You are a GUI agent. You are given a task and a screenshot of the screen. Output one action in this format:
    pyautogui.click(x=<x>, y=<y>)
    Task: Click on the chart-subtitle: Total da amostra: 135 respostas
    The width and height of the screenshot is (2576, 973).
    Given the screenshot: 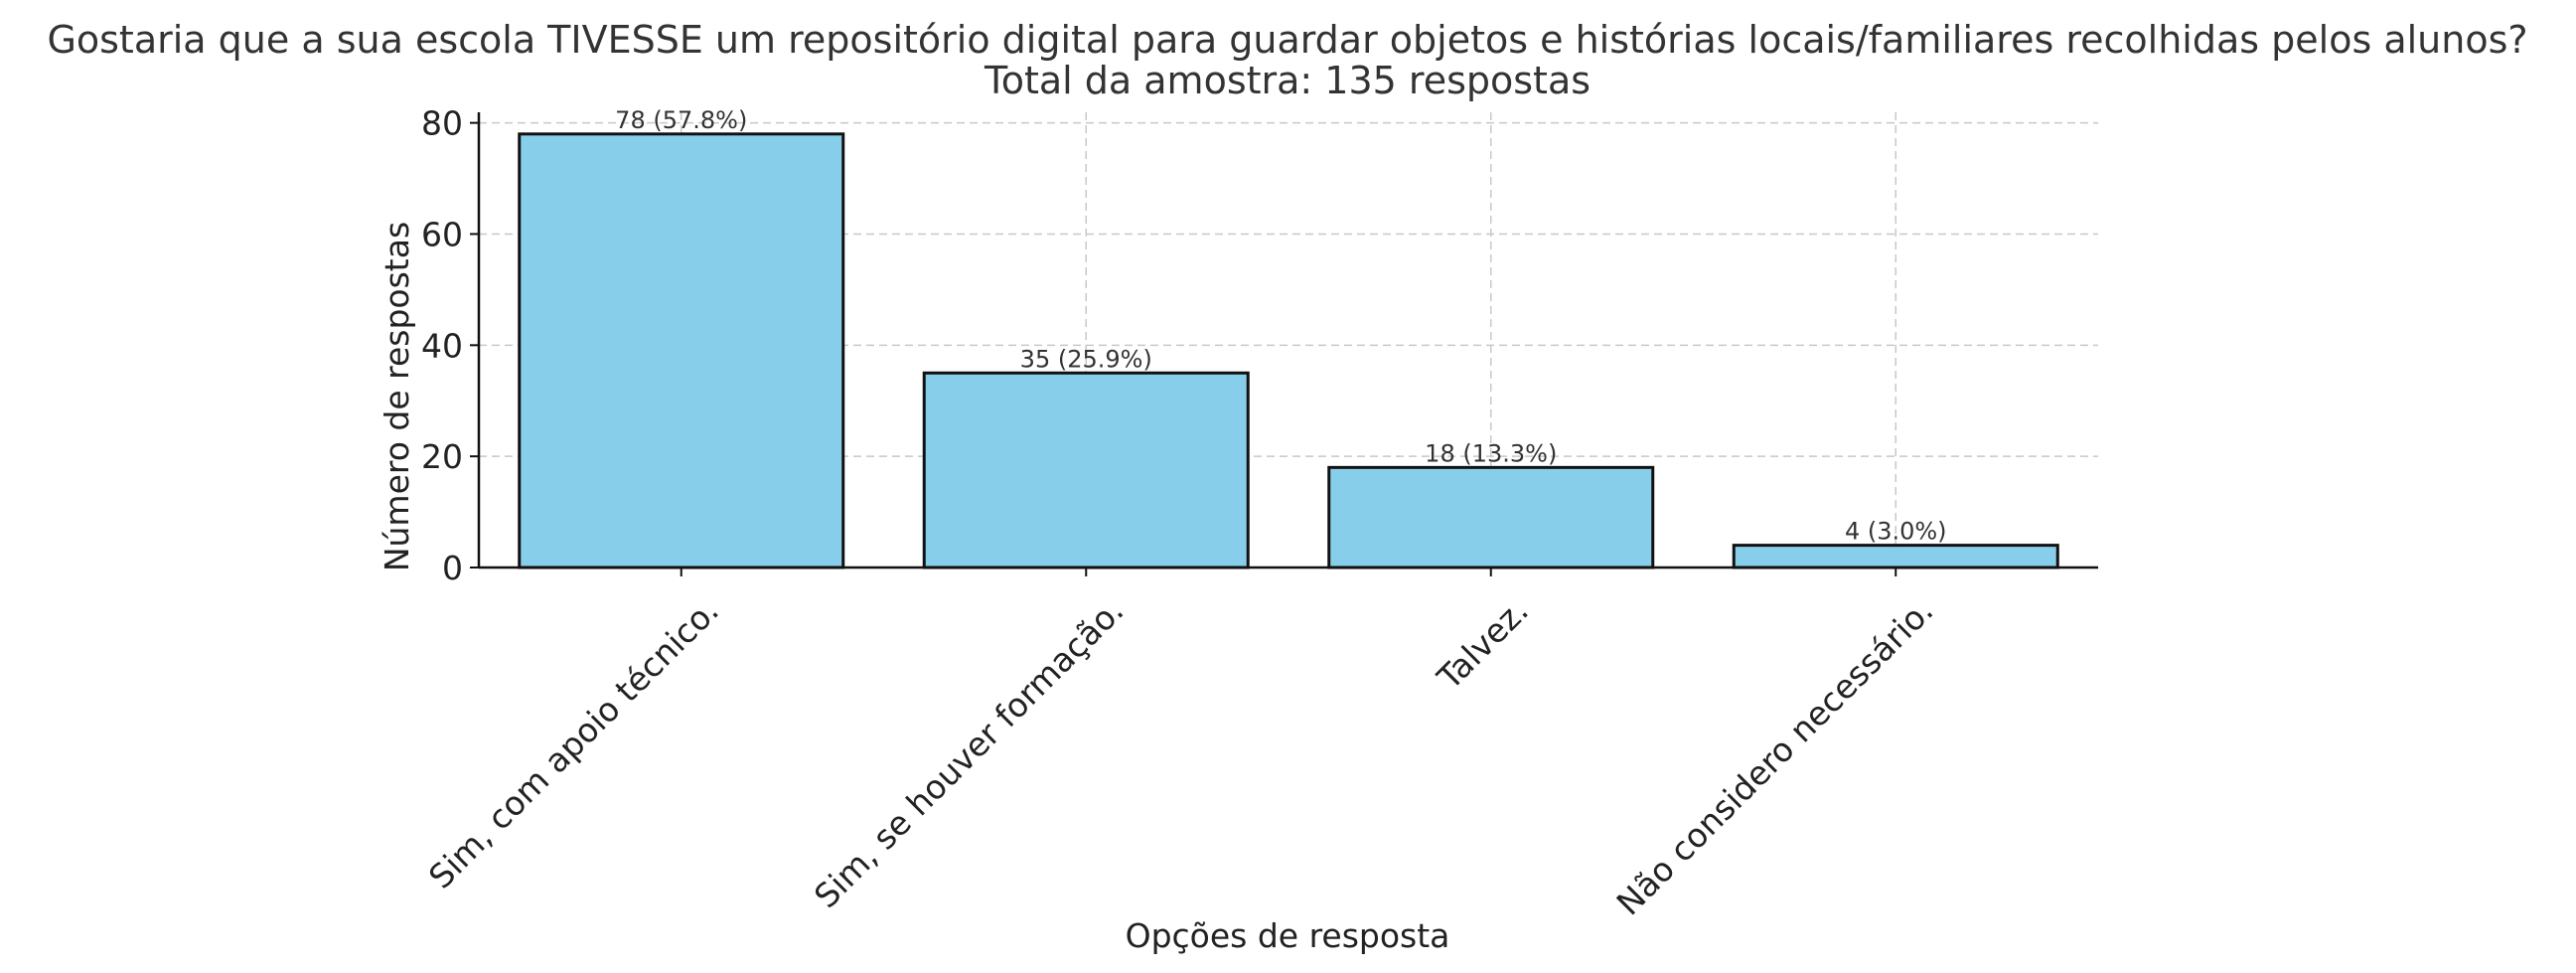 What is the action you would take?
    pyautogui.click(x=1287, y=80)
    